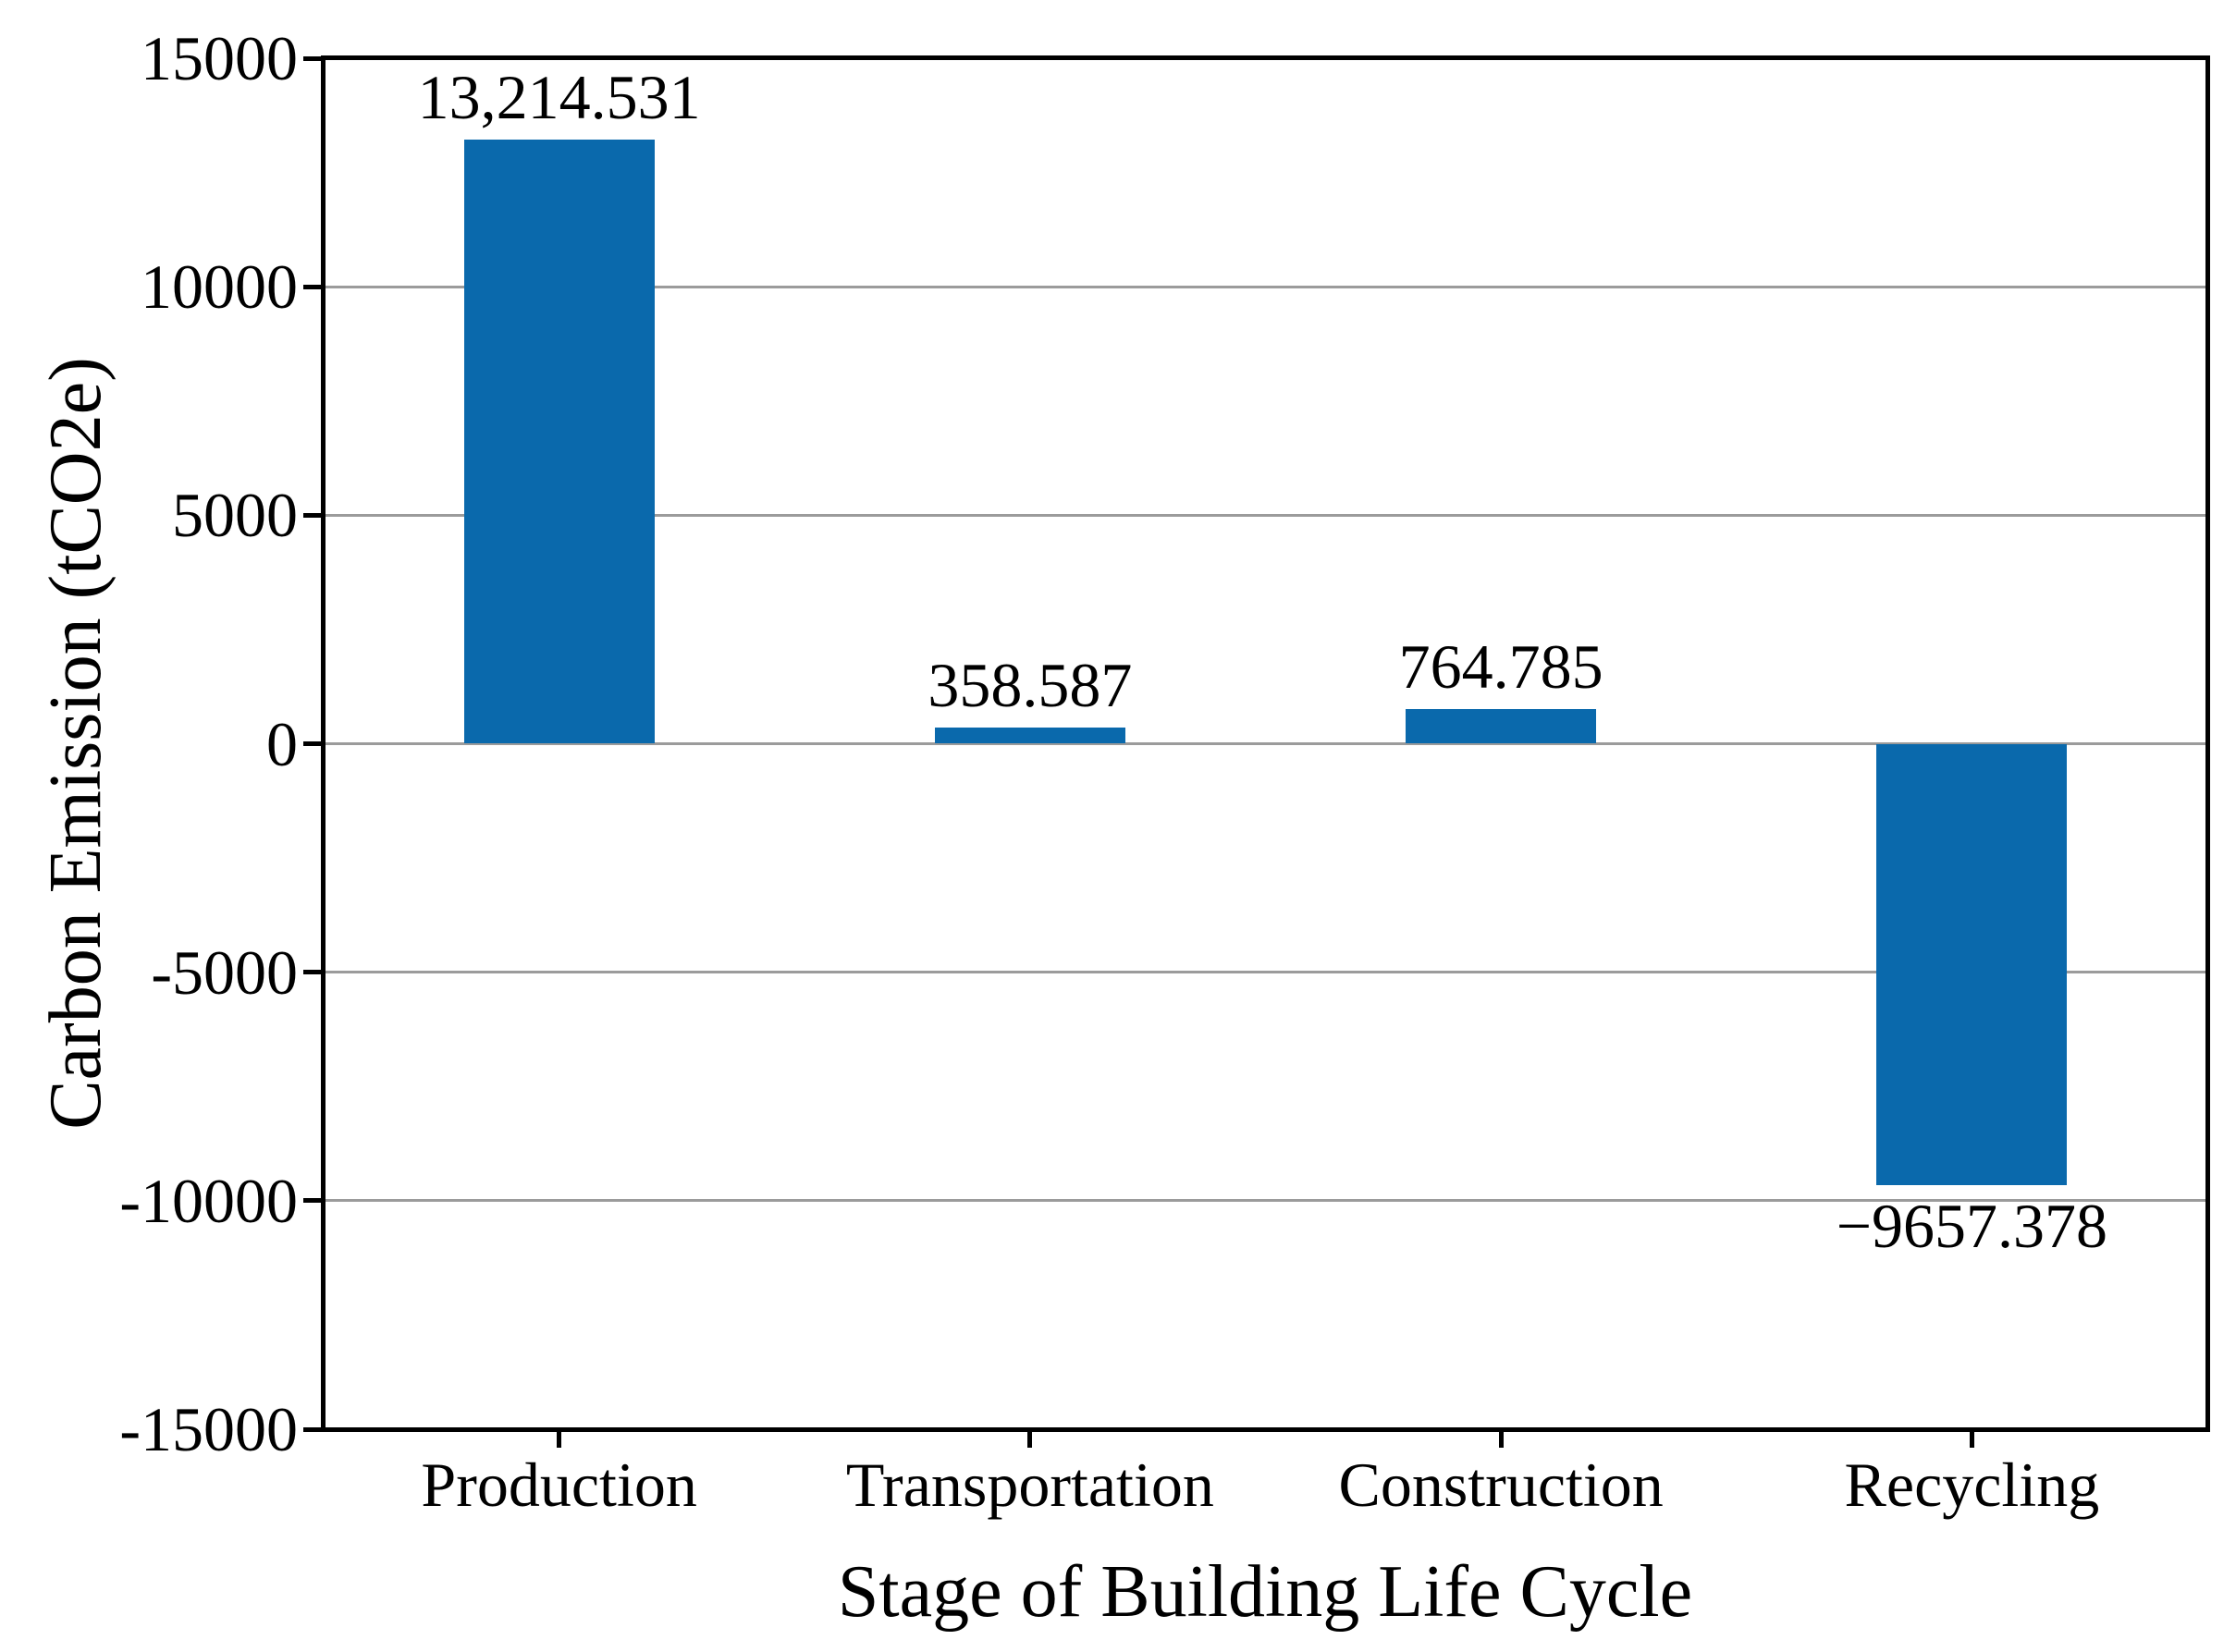 Image resolution: width=2236 pixels, height=1652 pixels. Describe the element at coordinates (76, 743) in the screenshot. I see `y-axis-title: Carbon Emission (tCO2e)` at that location.